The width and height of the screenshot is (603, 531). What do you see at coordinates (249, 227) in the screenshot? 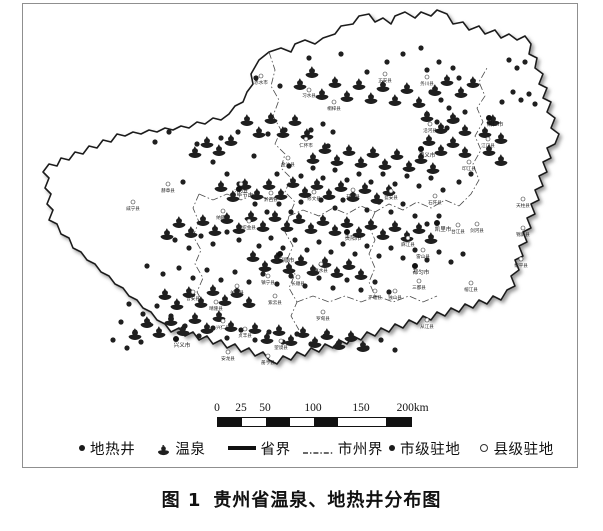
I see `svg-text: 织金县` at bounding box center [249, 227].